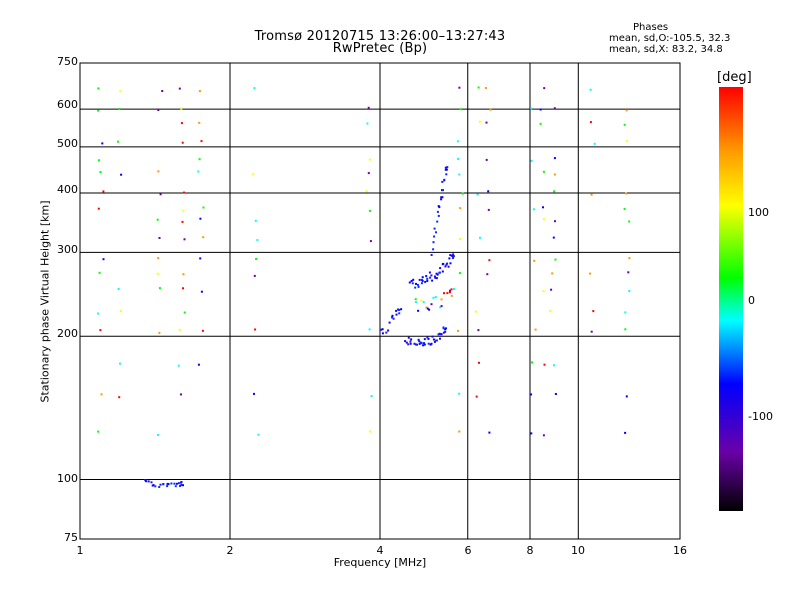 This screenshot has height=600, width=800. What do you see at coordinates (230, 550) in the screenshot?
I see `x-tick-2: 2` at bounding box center [230, 550].